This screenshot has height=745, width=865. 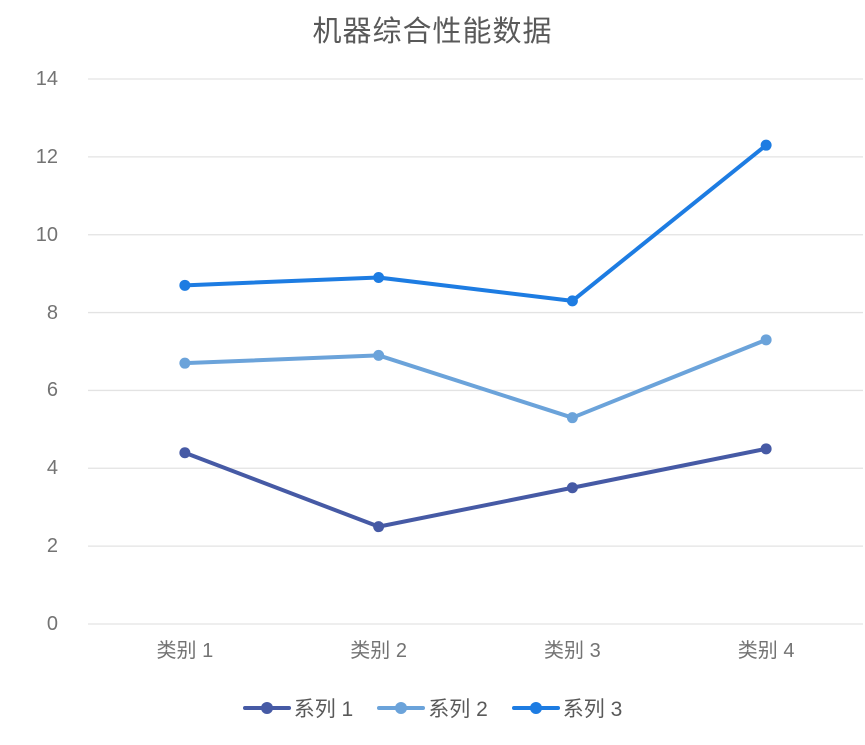 What do you see at coordinates (46, 234) in the screenshot?
I see `y-axis-label: 10` at bounding box center [46, 234].